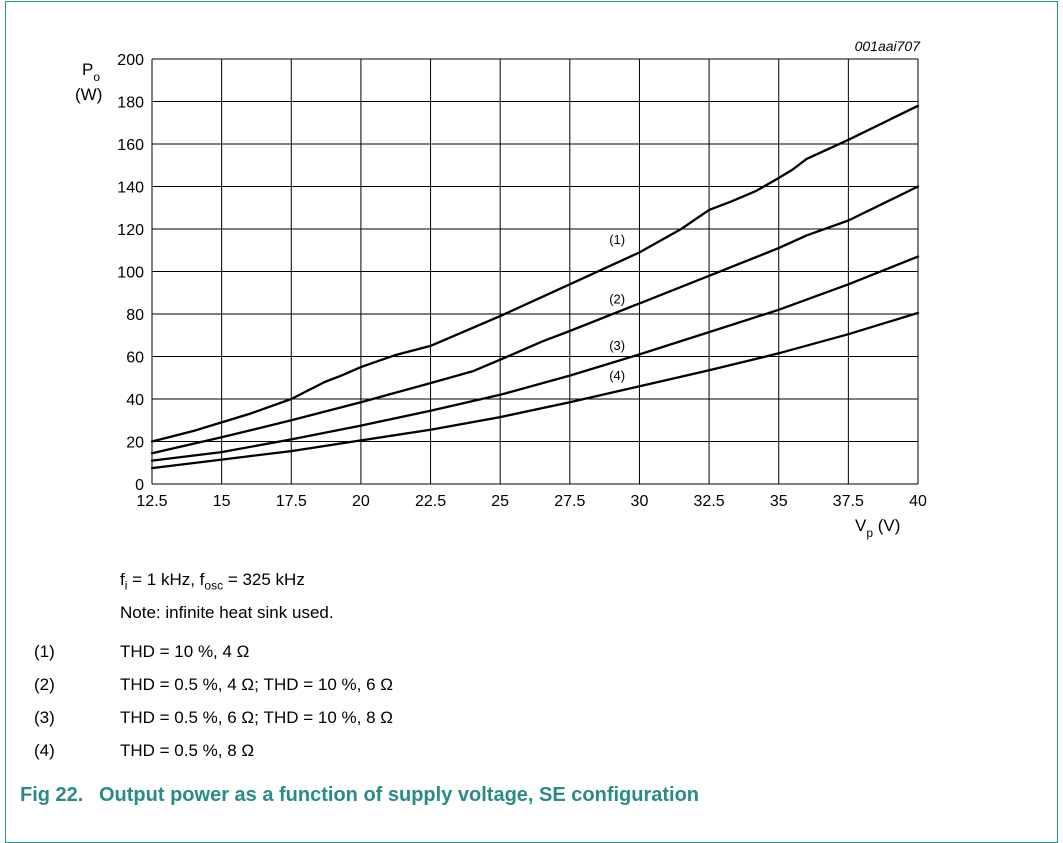 The image size is (1063, 843). What do you see at coordinates (151, 501) in the screenshot?
I see `x-tick-label: 12.5` at bounding box center [151, 501].